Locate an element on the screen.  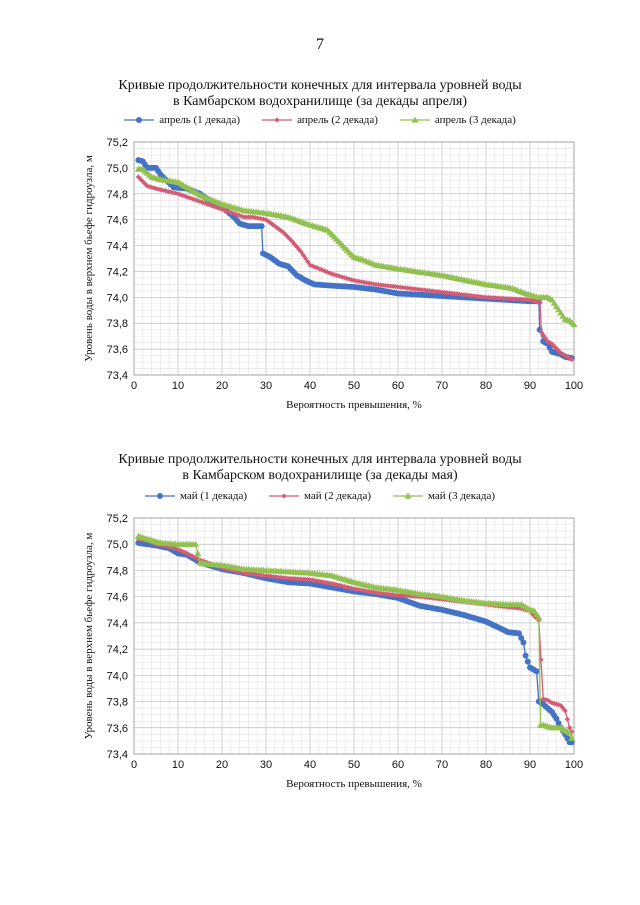
legend-label: апрель (1 декада) is located at coordinates (200, 120).